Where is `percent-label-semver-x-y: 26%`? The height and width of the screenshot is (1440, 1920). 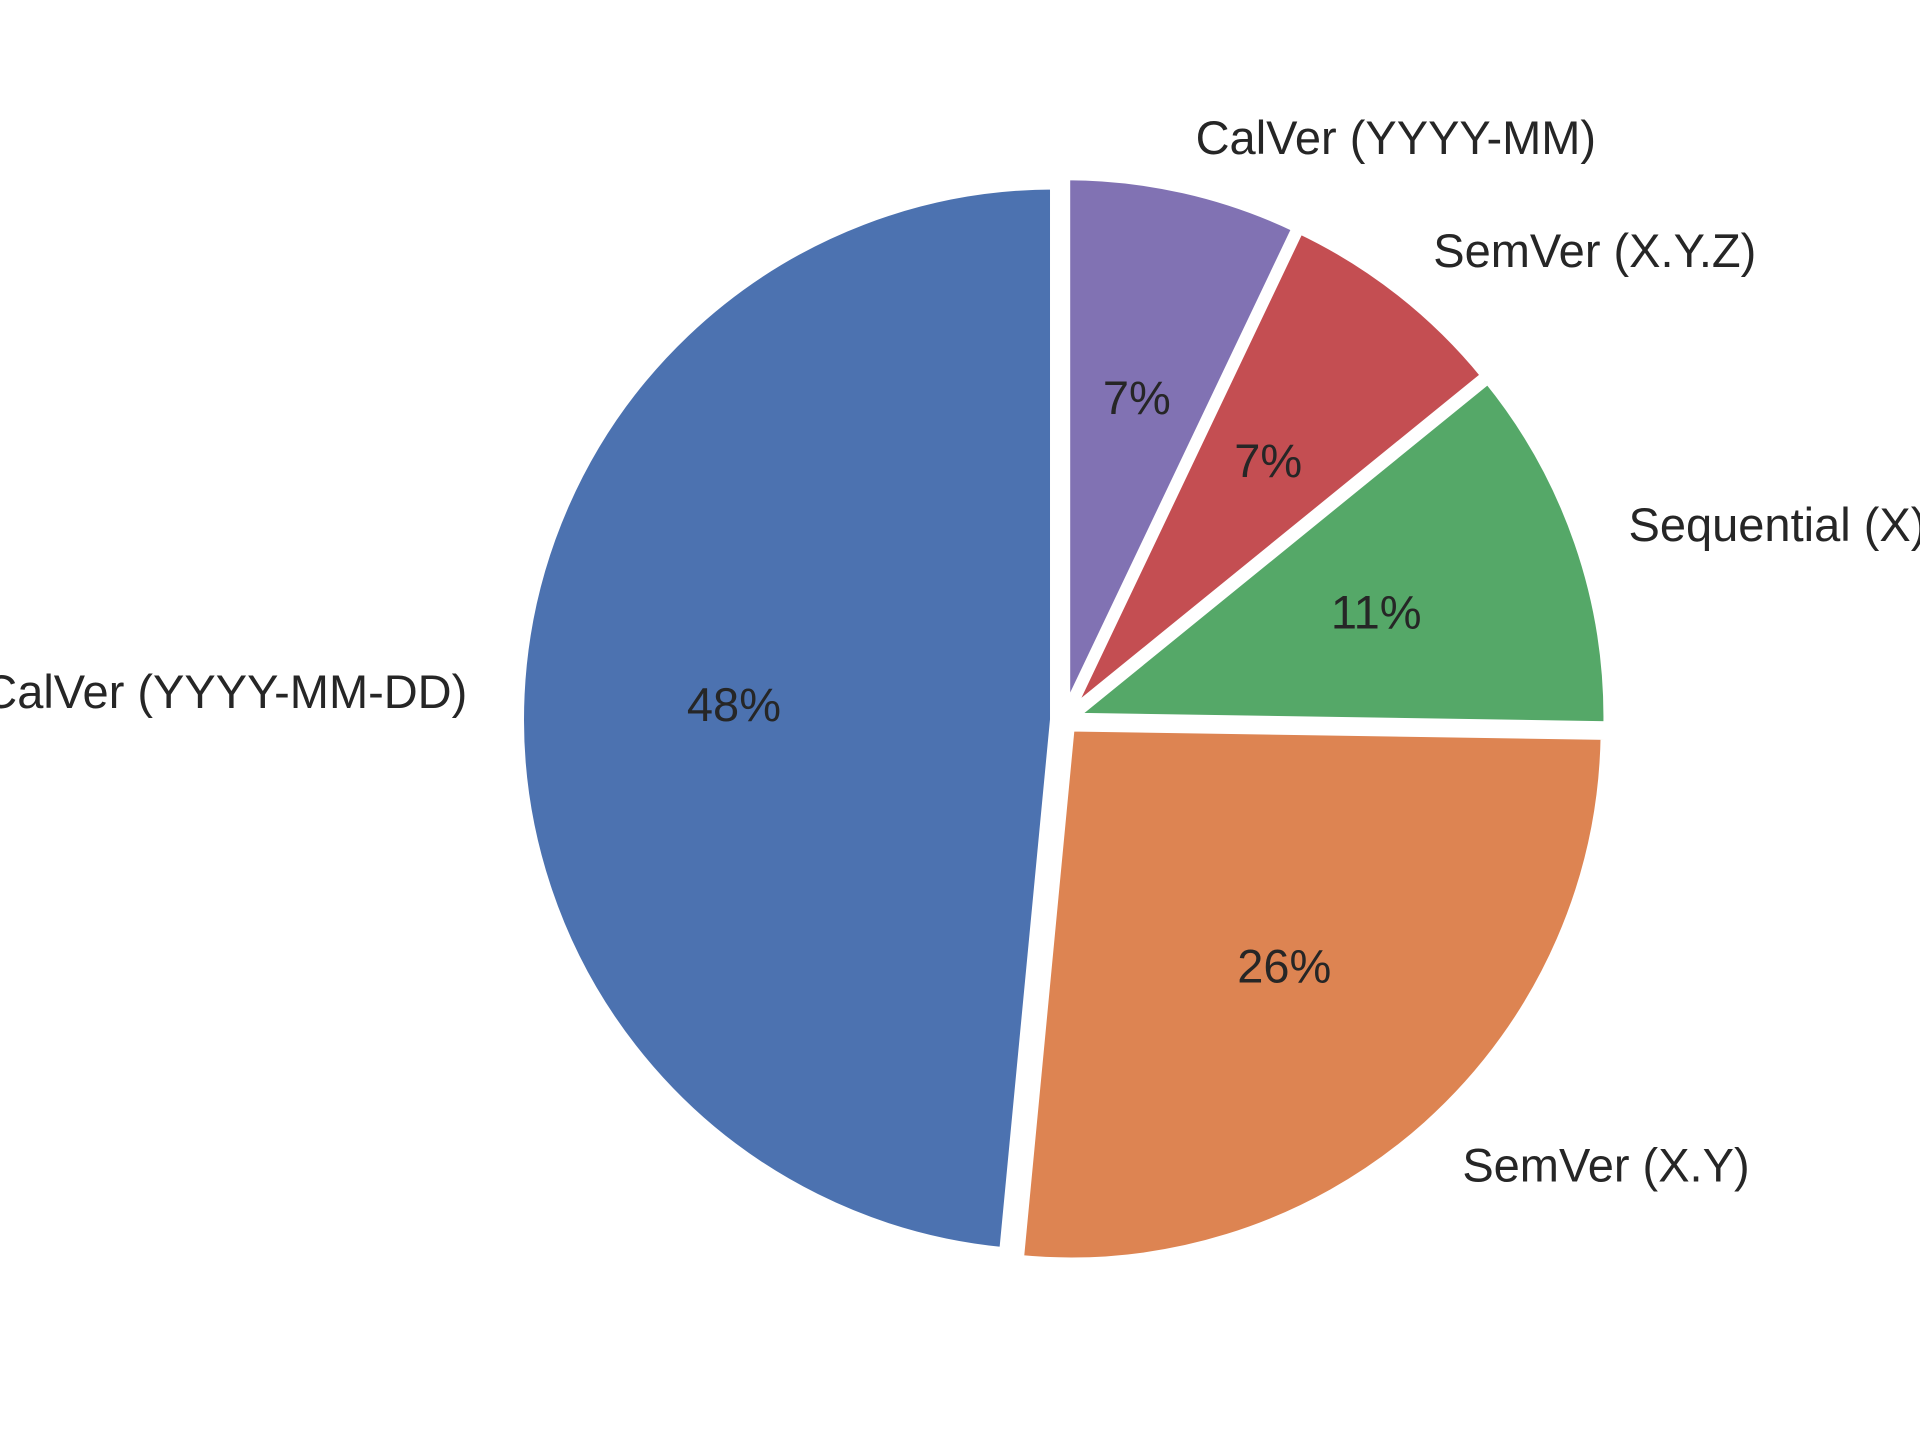 percent-label-semver-x-y: 26% is located at coordinates (1284, 966).